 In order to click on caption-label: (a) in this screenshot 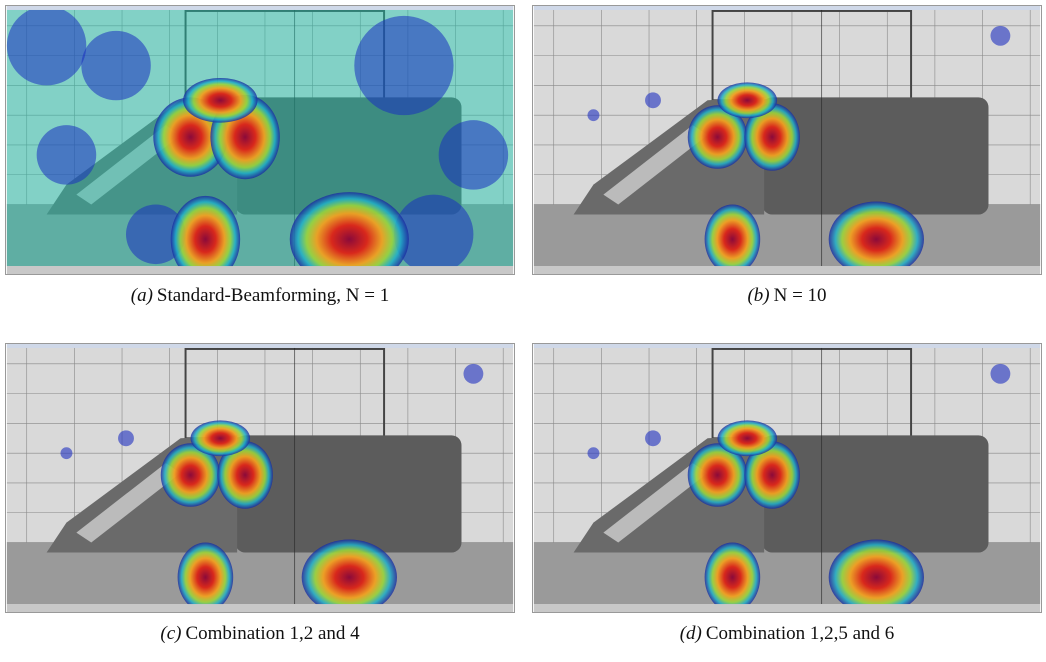, I will do `click(141, 295)`.